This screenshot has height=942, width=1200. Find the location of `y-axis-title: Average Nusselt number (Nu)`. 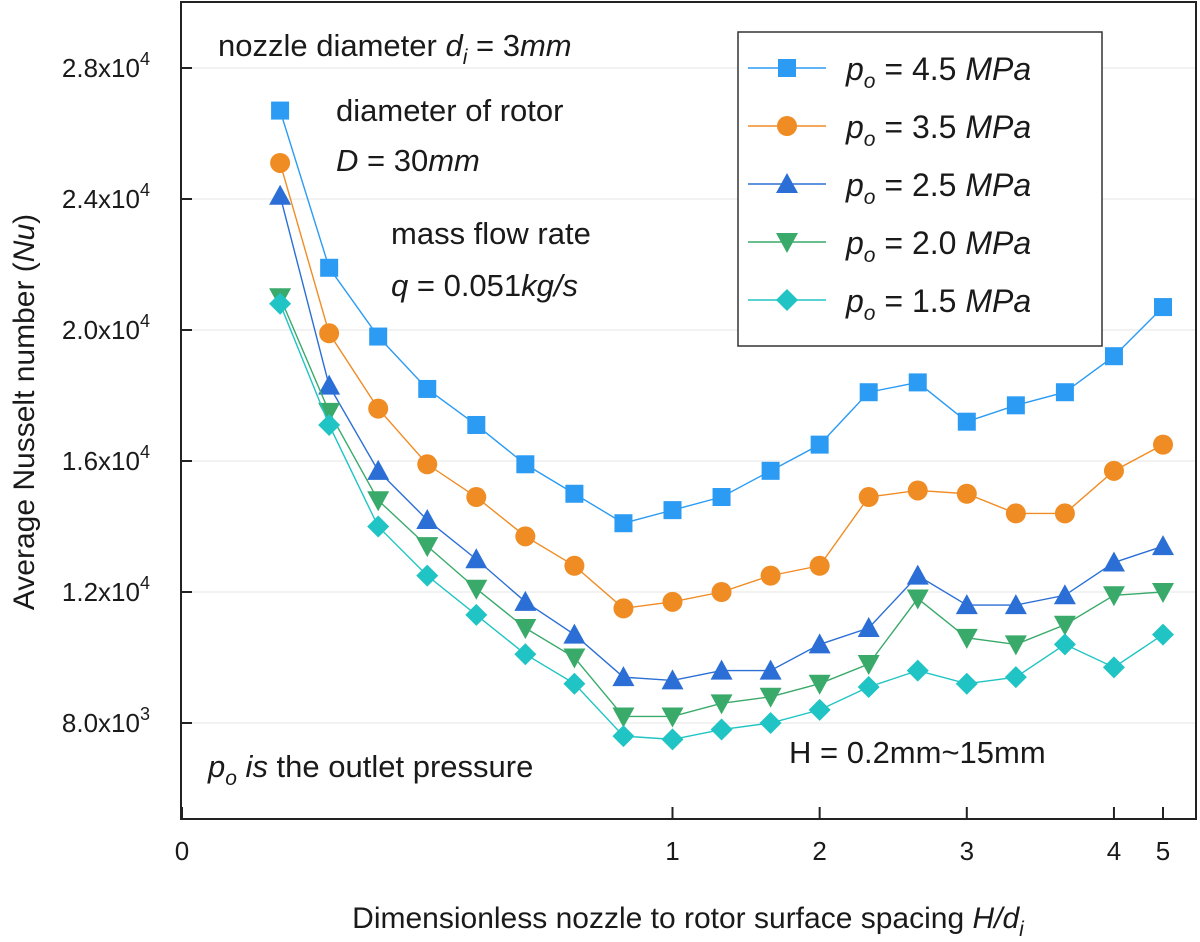

y-axis-title: Average Nusselt number (Nu) is located at coordinates (24, 412).